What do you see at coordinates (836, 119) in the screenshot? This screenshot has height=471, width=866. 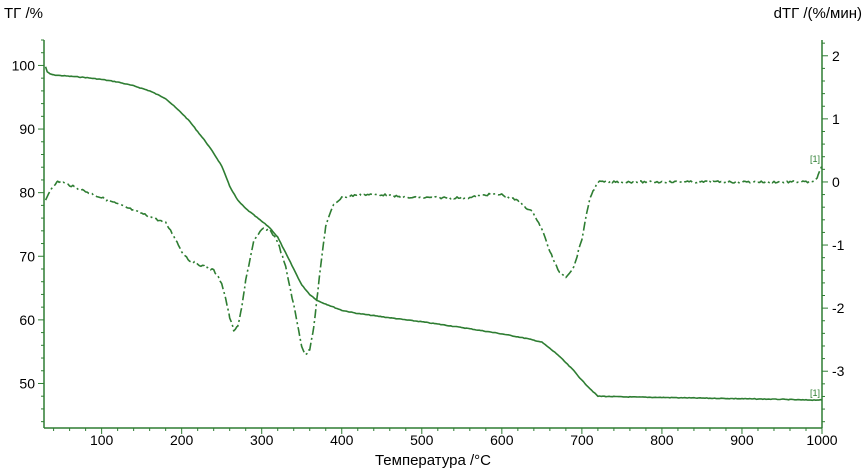 I see `y-axis-right-tick-label: 1` at bounding box center [836, 119].